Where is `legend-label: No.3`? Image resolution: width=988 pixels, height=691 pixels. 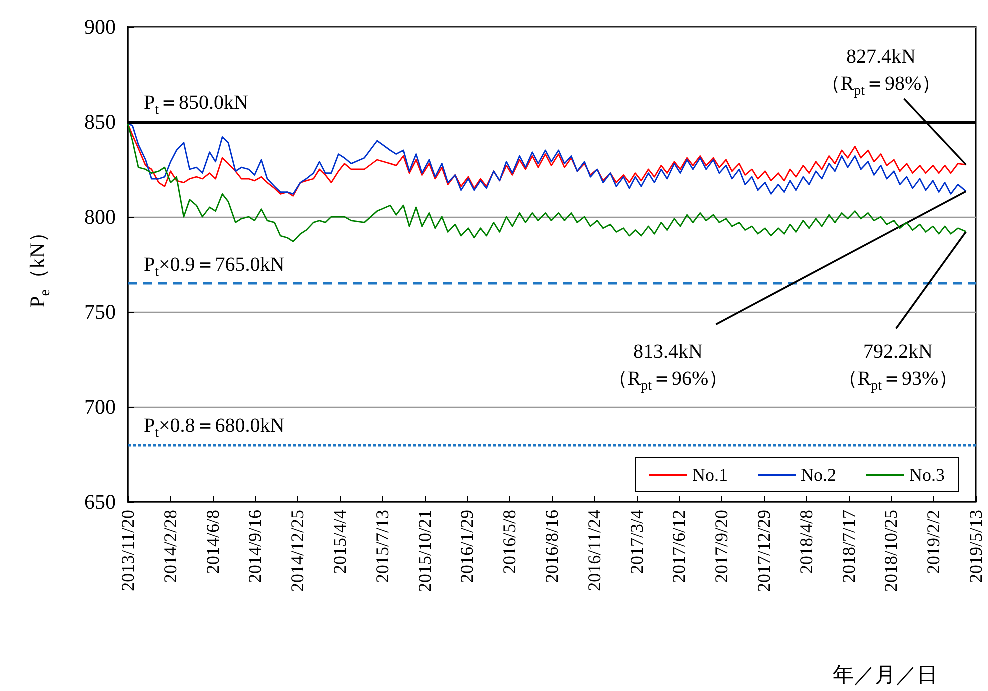
legend-label: No.3 is located at coordinates (927, 475).